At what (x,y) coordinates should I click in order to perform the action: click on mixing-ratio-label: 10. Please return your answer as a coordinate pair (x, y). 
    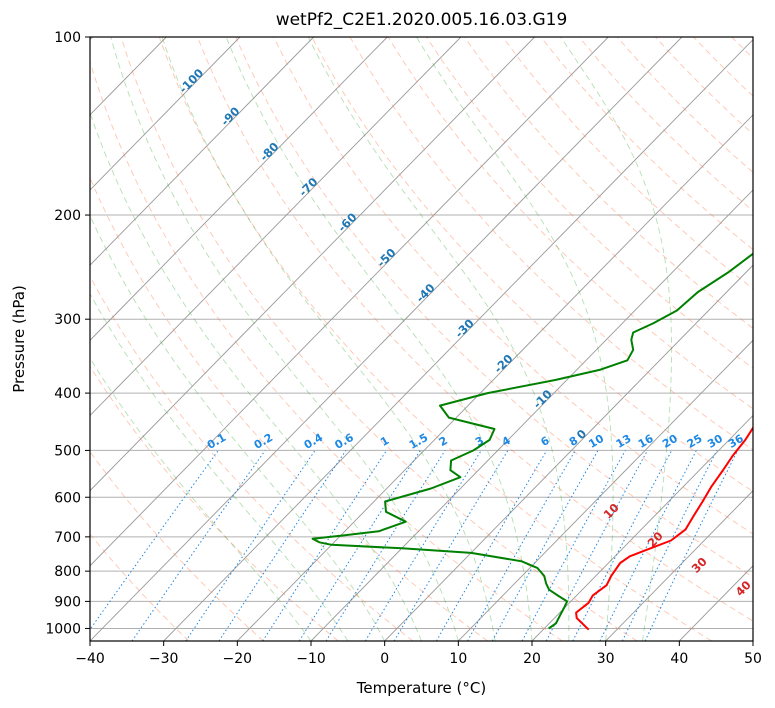
    Looking at the image, I should click on (596, 441).